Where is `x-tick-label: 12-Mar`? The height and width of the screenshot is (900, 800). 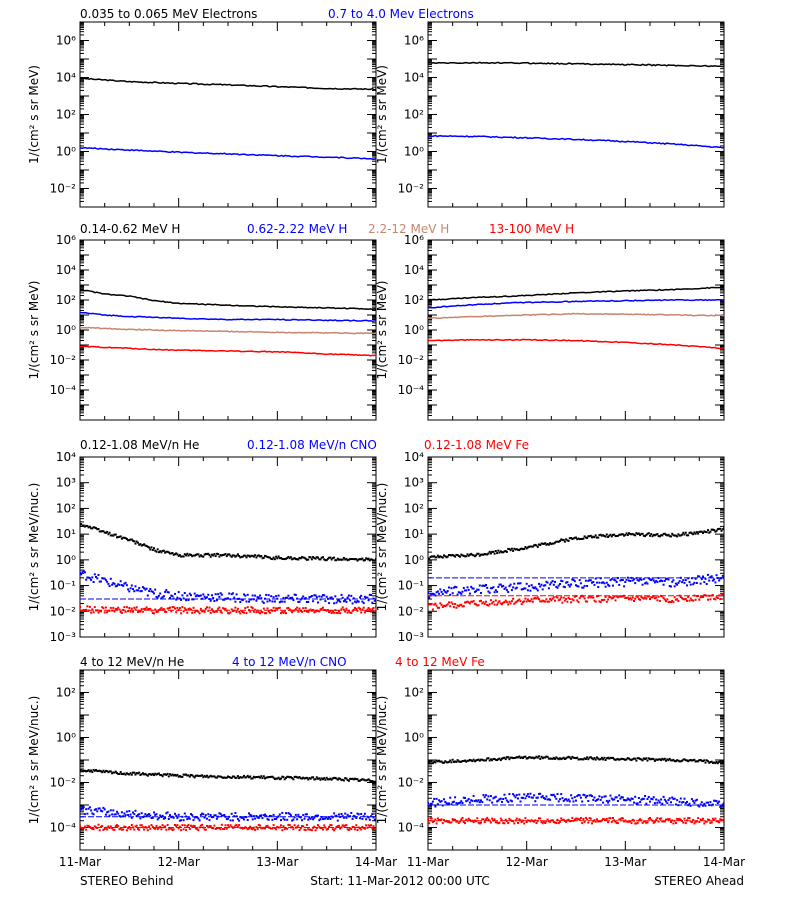 x-tick-label: 12-Mar is located at coordinates (527, 862).